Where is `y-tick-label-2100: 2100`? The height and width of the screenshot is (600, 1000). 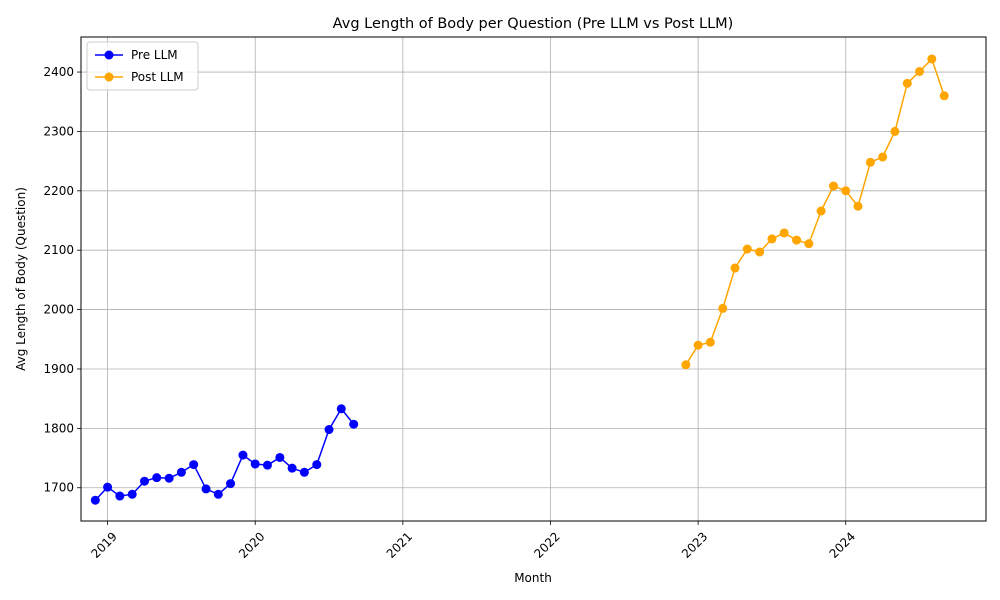
y-tick-label-2100: 2100 is located at coordinates (58, 250).